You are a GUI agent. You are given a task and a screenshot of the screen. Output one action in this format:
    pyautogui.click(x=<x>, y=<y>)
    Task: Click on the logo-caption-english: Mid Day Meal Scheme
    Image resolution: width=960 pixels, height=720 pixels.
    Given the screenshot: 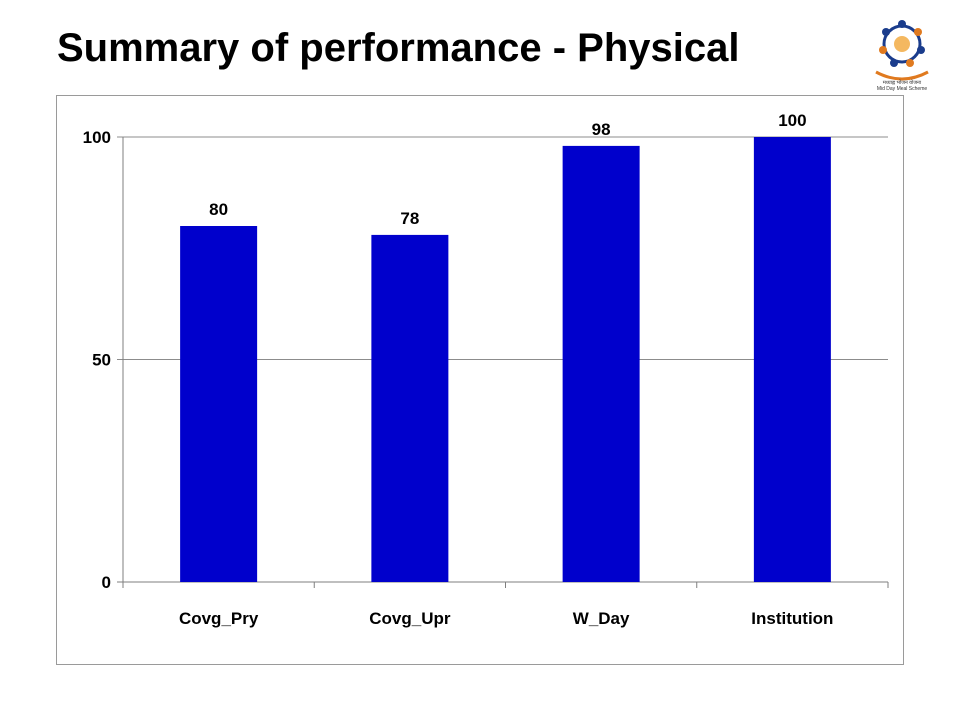 What is the action you would take?
    pyautogui.click(x=902, y=89)
    